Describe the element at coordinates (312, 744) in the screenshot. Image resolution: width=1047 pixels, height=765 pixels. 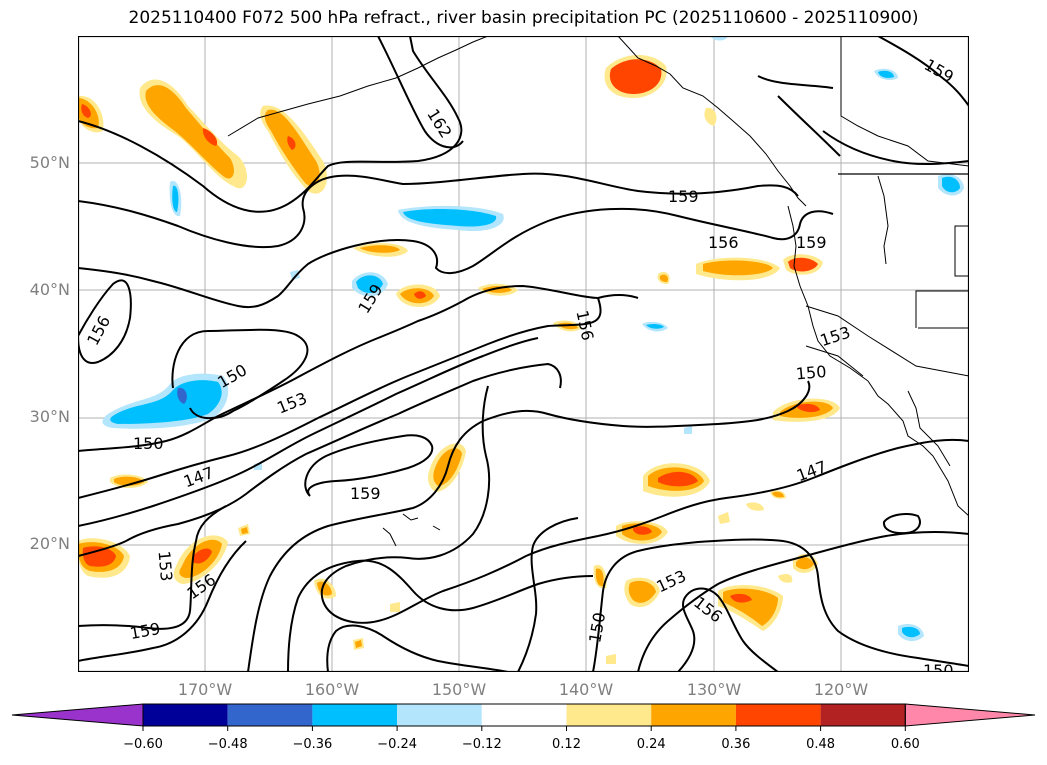
I see `colorbar-tick-label: −0.36` at that location.